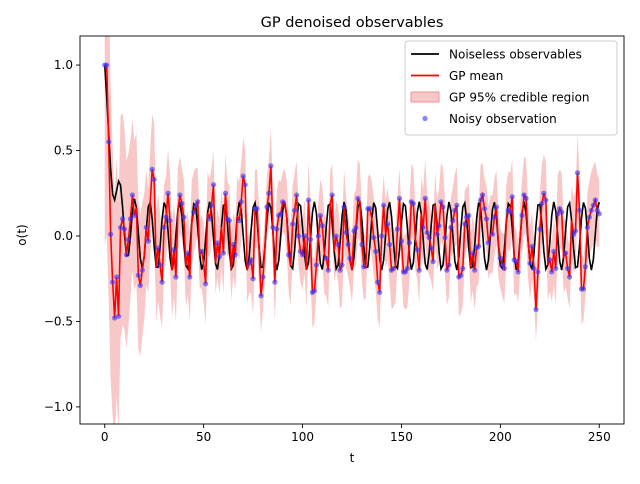  I want to click on legend-box, so click(511, 88).